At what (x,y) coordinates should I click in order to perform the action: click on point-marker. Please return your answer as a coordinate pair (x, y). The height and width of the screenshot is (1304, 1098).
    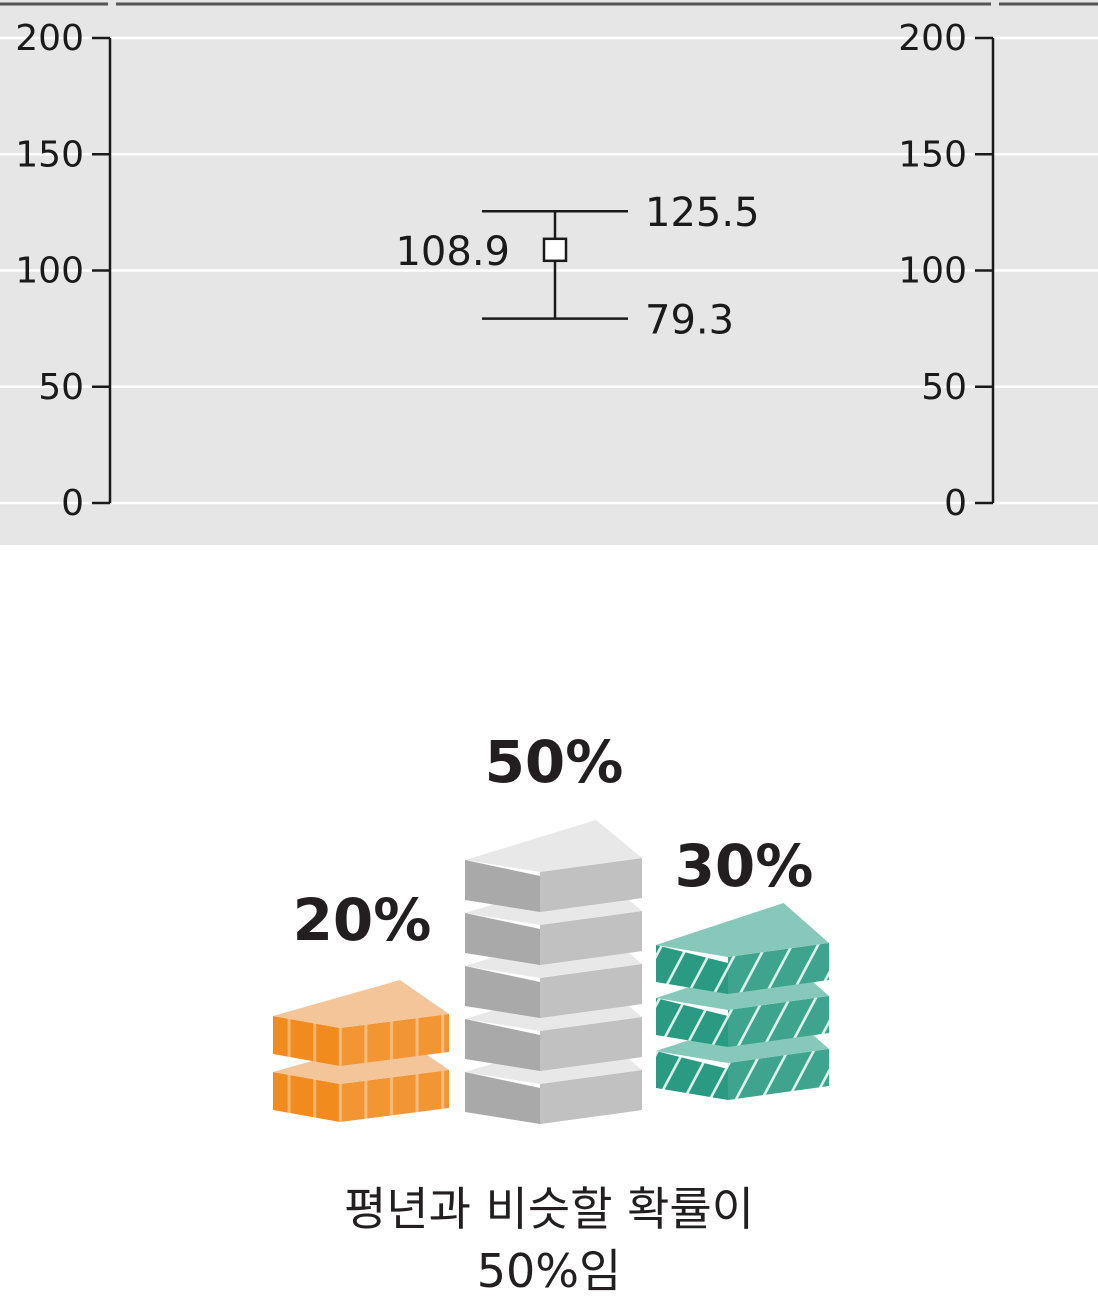
    Looking at the image, I should click on (555, 250).